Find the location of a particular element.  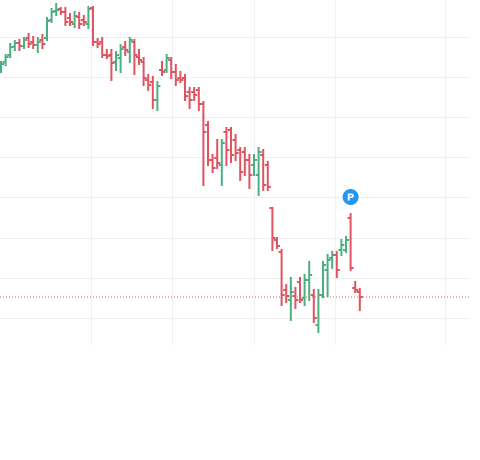

annotation-text: P is located at coordinates (350, 198).